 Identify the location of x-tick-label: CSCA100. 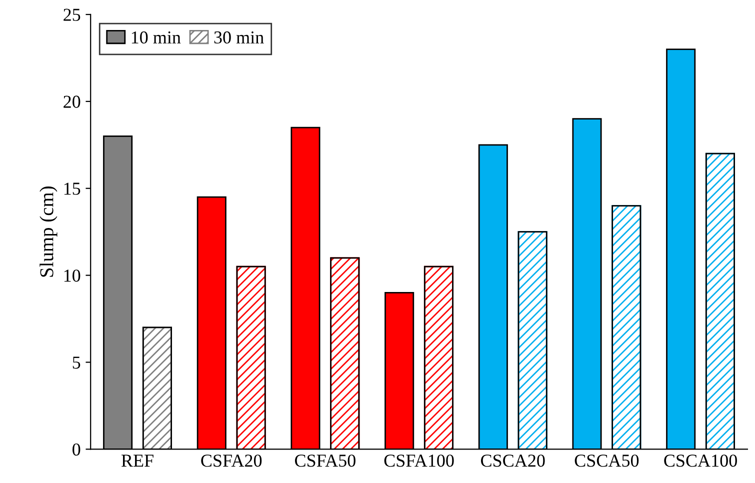
(700, 460).